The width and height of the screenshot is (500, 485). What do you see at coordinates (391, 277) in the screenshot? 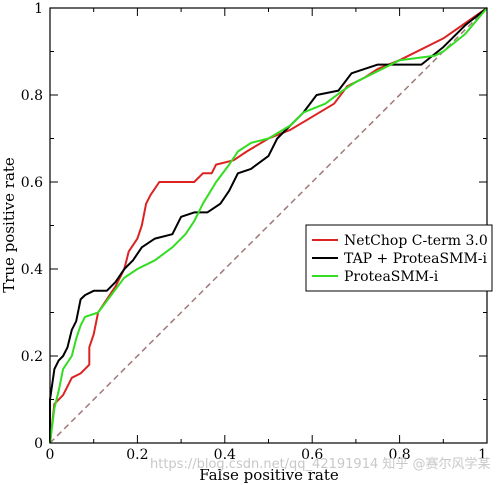
I see `legend-label-proteasmm: ProteaSMM-i` at bounding box center [391, 277].